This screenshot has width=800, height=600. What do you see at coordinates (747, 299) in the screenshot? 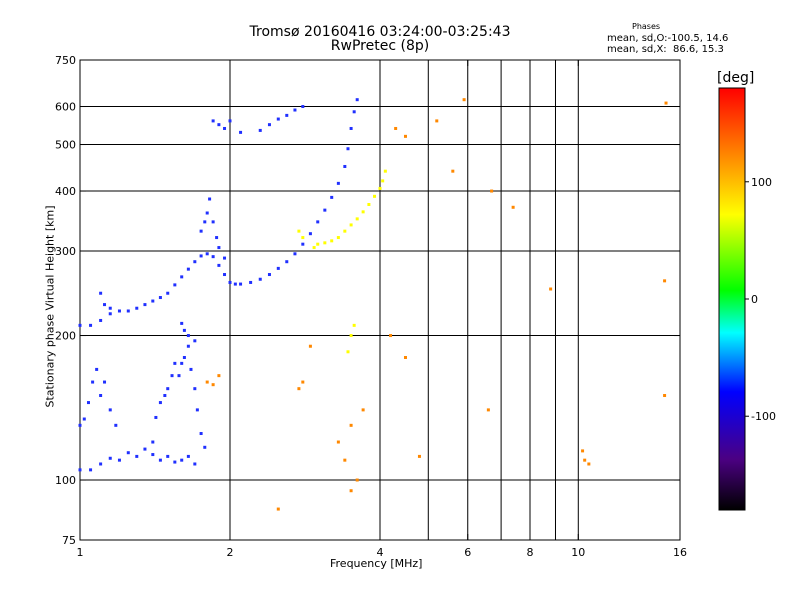
I see `phase-colorbar: -100 0 100` at bounding box center [747, 299].